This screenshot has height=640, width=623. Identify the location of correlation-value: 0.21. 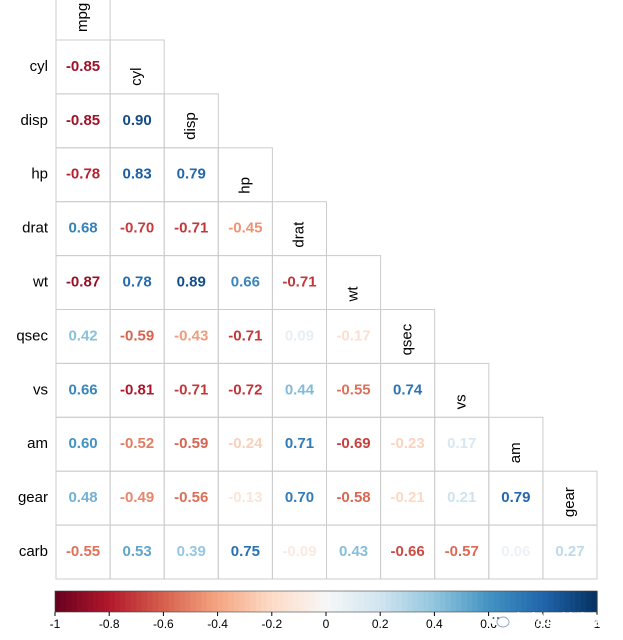
(461, 497).